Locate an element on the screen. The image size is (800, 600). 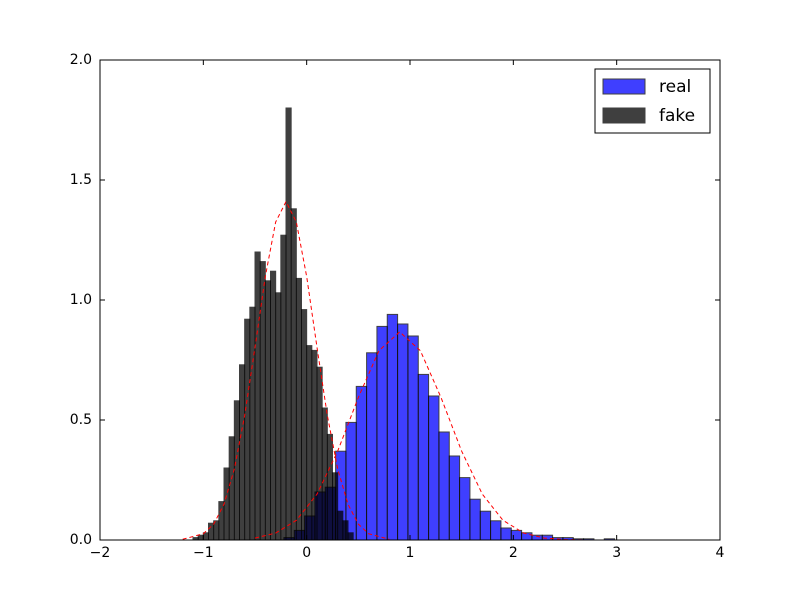
y-tick-label: 0.0 is located at coordinates (81, 540).